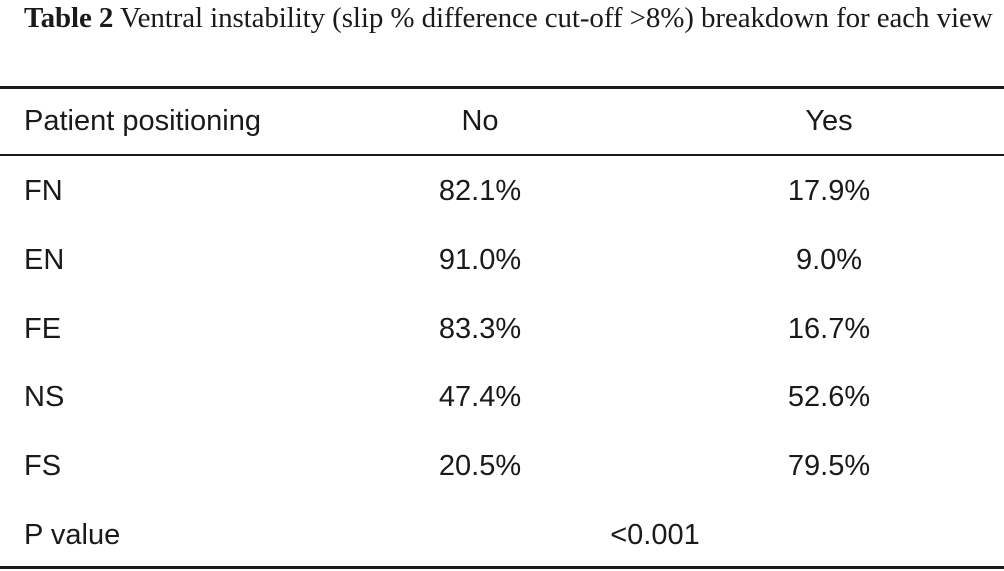 This screenshot has width=1004, height=571. Describe the element at coordinates (480, 397) in the screenshot. I see `row-no-value: 47.4%` at that location.